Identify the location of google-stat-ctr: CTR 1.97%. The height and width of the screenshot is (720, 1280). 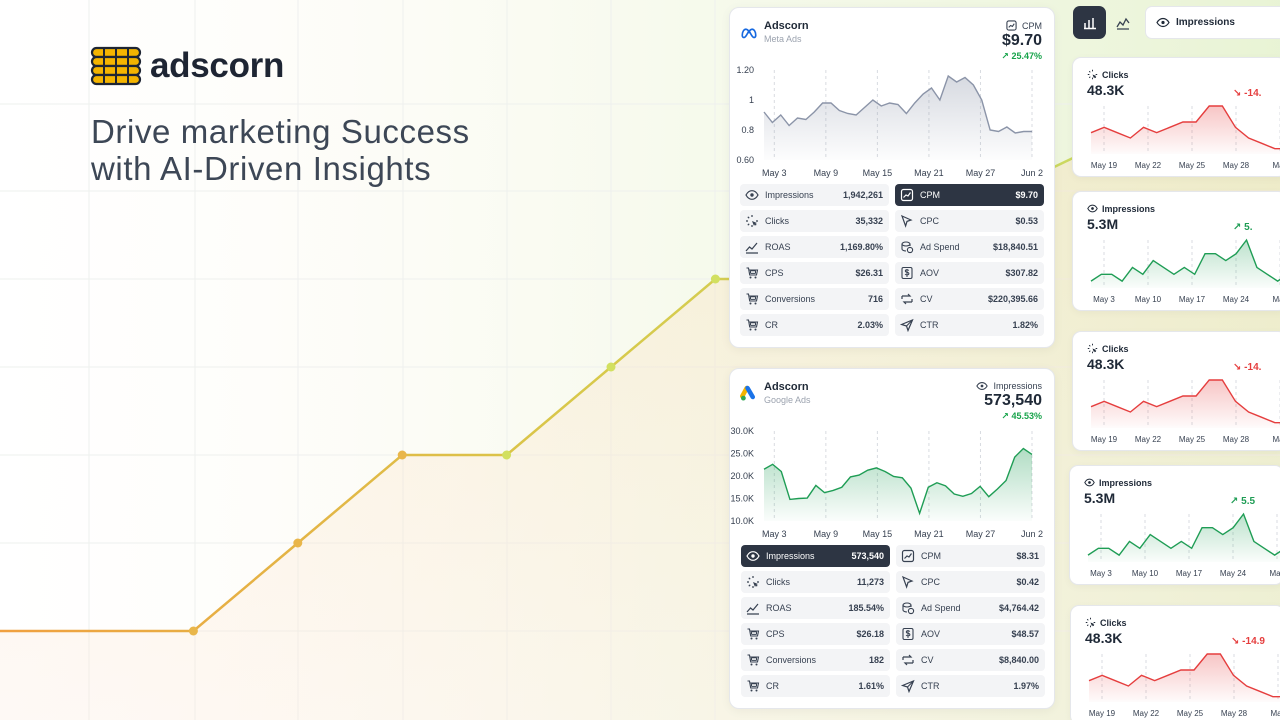
(970, 686).